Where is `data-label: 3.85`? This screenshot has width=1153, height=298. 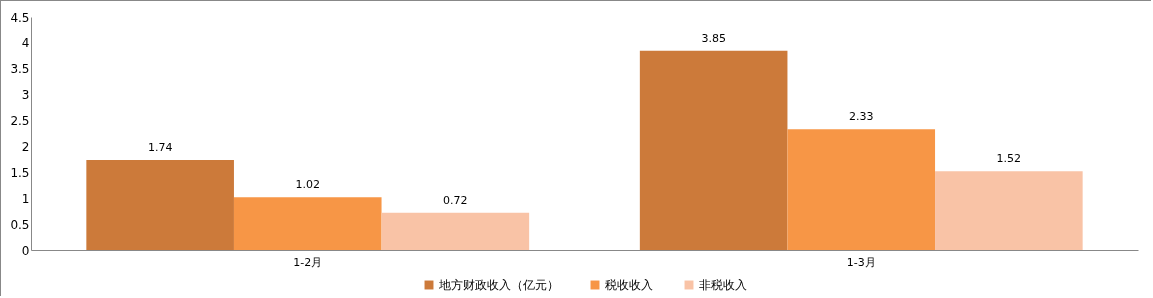
data-label: 3.85 is located at coordinates (713, 38).